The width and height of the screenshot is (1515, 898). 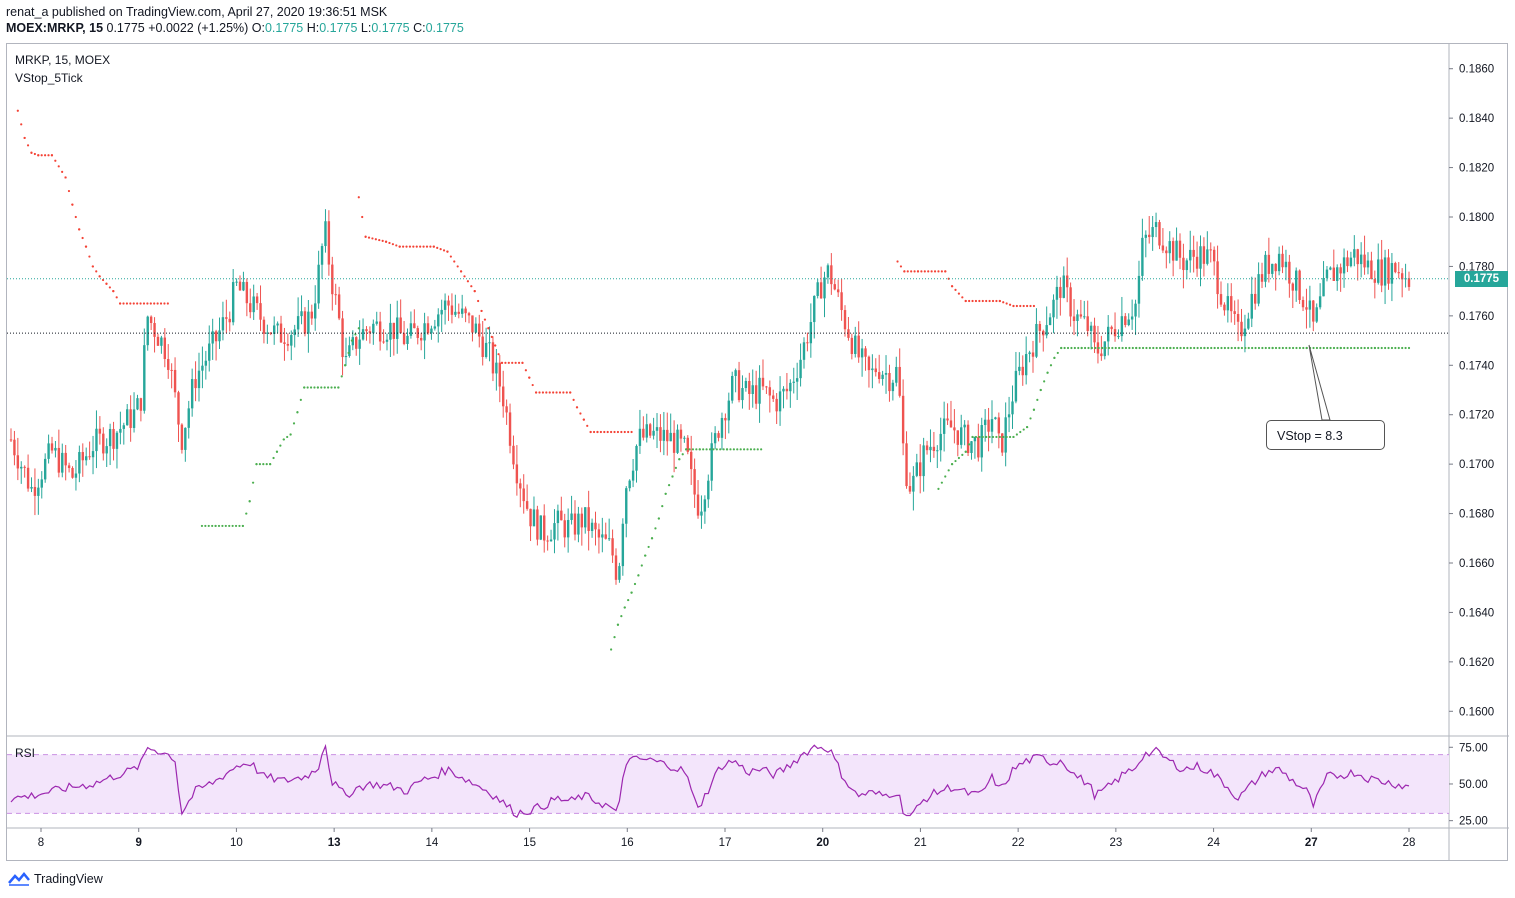 What do you see at coordinates (125, 28) in the screenshot?
I see `last-price: 0.1775` at bounding box center [125, 28].